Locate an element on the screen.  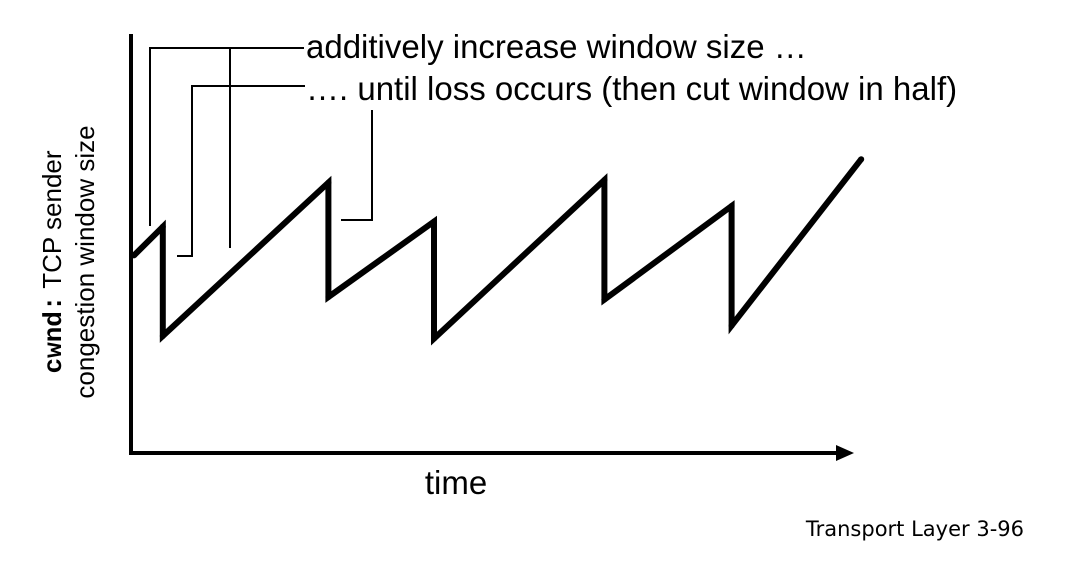
annotation-leader-2a is located at coordinates (241, 171).